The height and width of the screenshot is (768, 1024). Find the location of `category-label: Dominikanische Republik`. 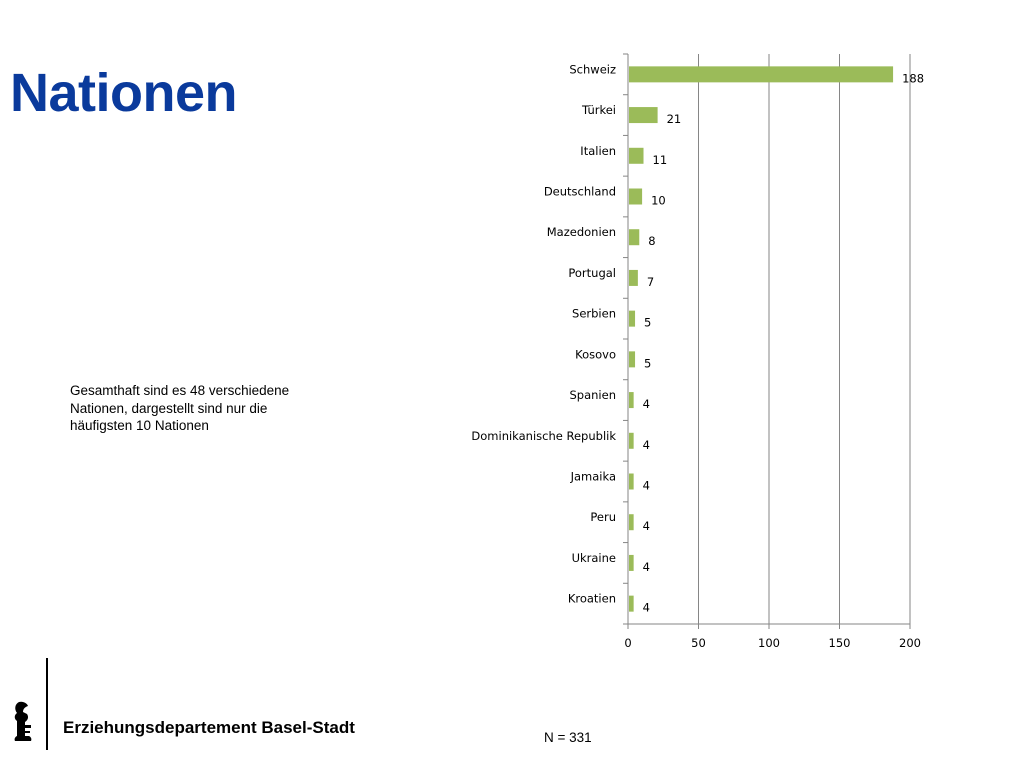

category-label: Dominikanische Republik is located at coordinates (543, 436).